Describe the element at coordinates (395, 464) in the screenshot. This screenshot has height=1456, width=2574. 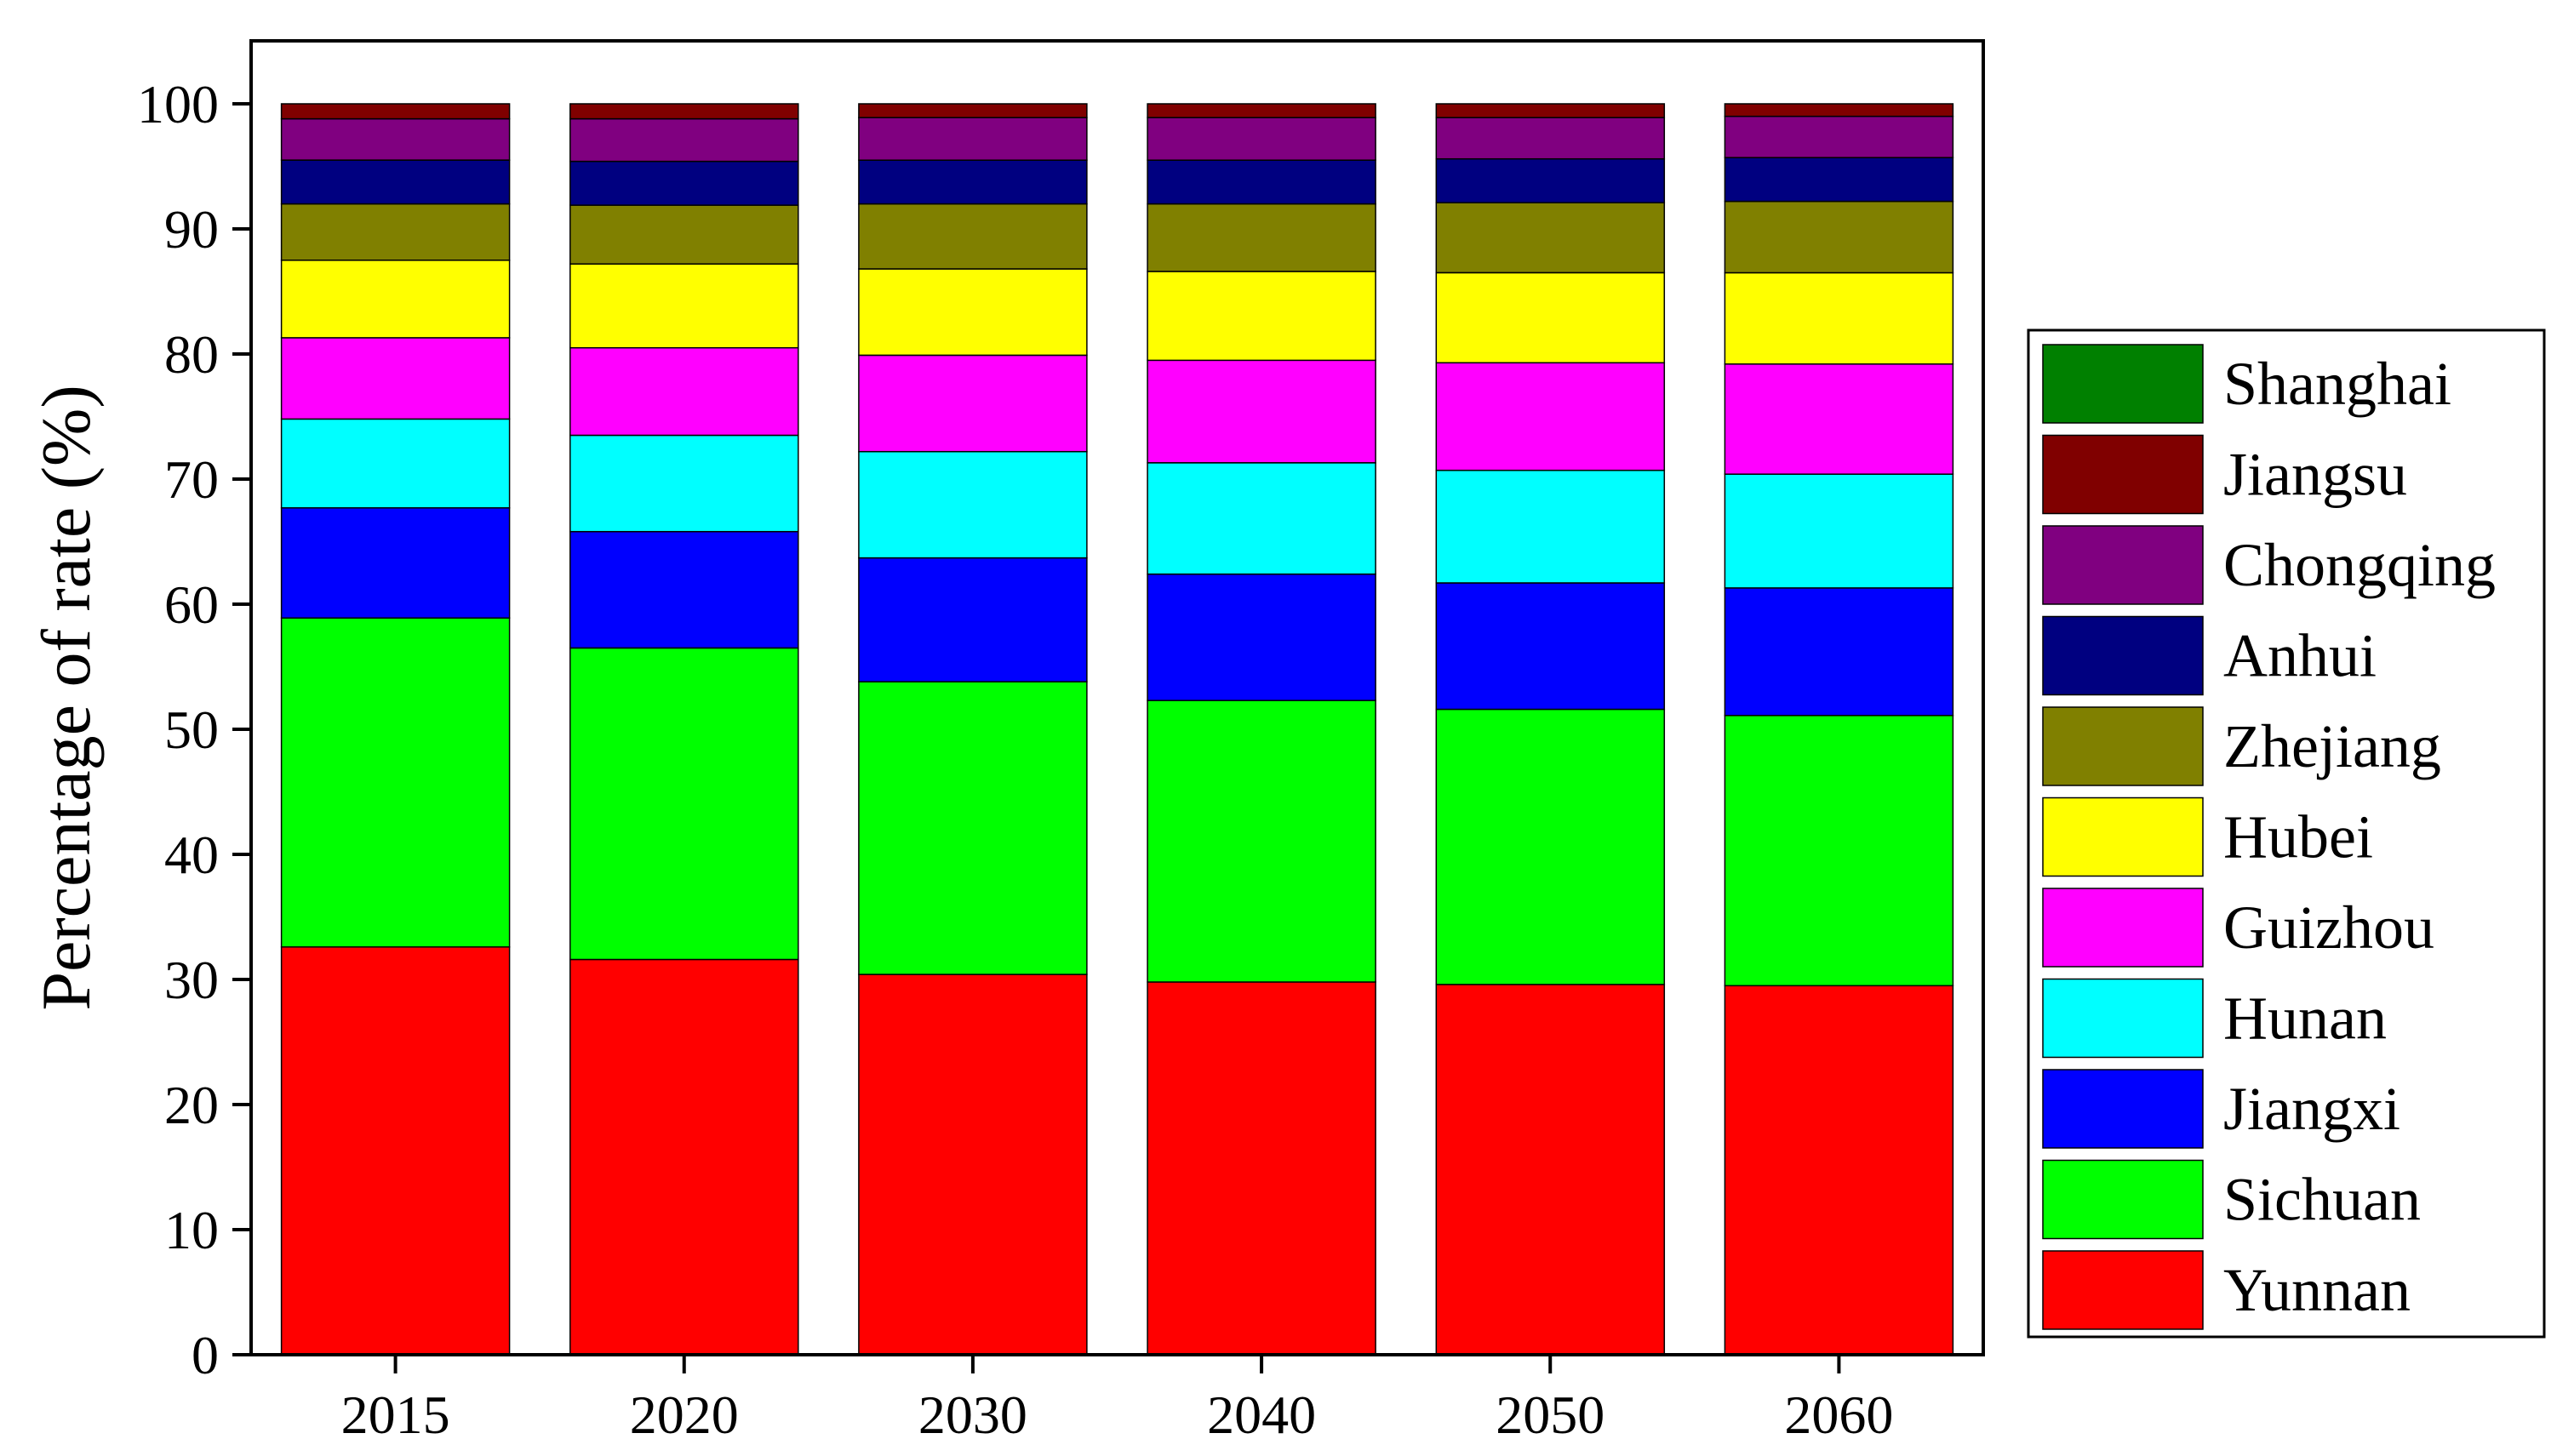
I see `bar-segment-hunan-2015` at that location.